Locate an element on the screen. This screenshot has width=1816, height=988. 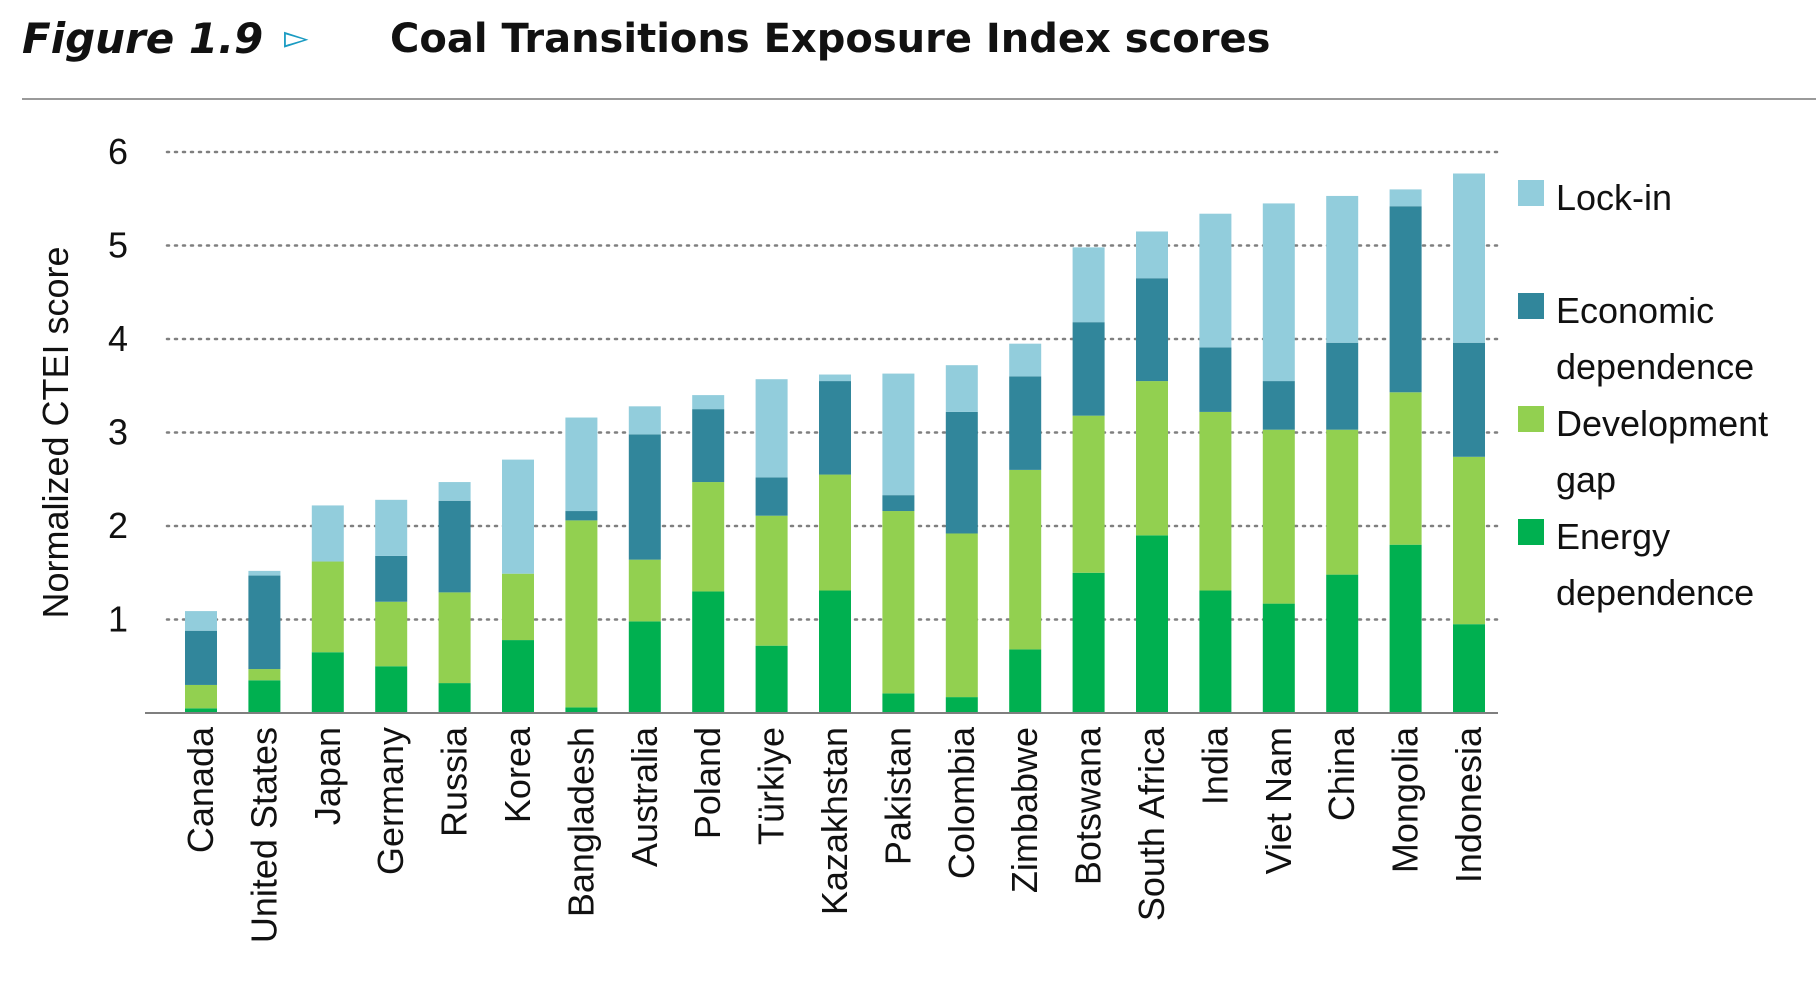
x-tick-label: Indonesia is located at coordinates (1468, 804).